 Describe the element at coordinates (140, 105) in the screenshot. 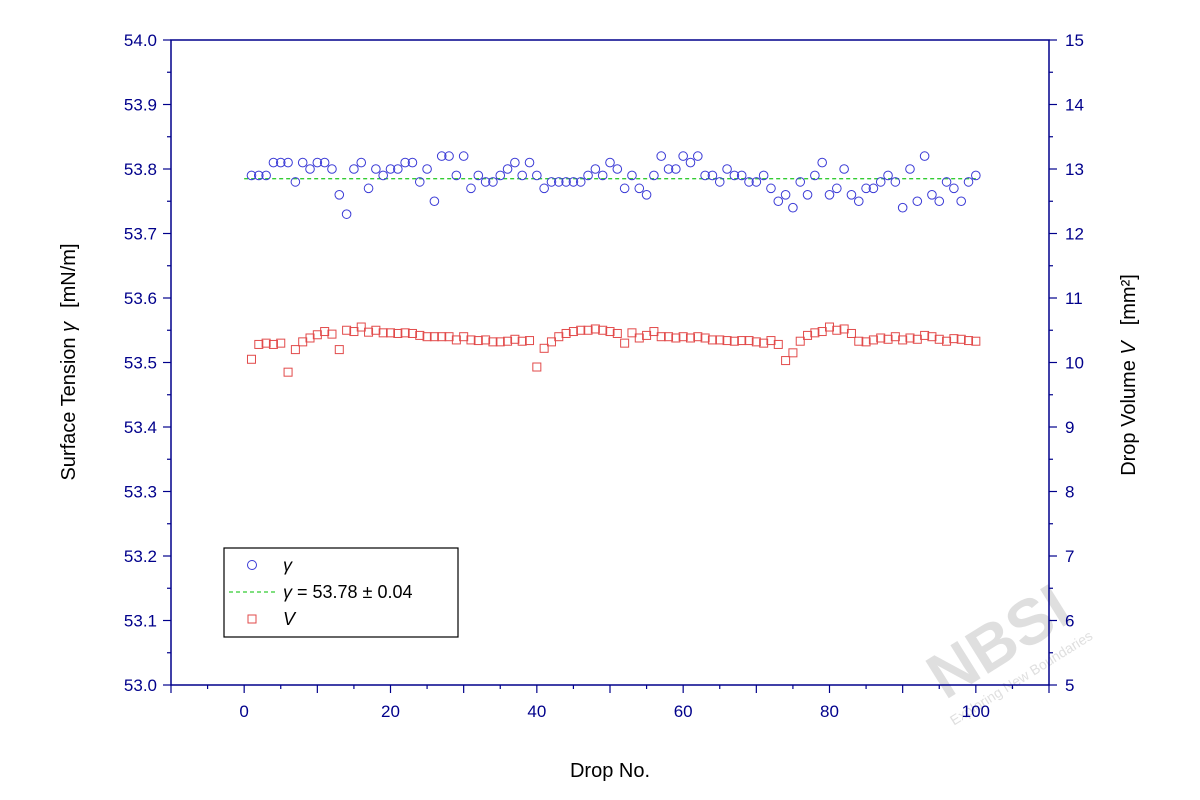

I see `y-left-tick-label: 53.9` at that location.